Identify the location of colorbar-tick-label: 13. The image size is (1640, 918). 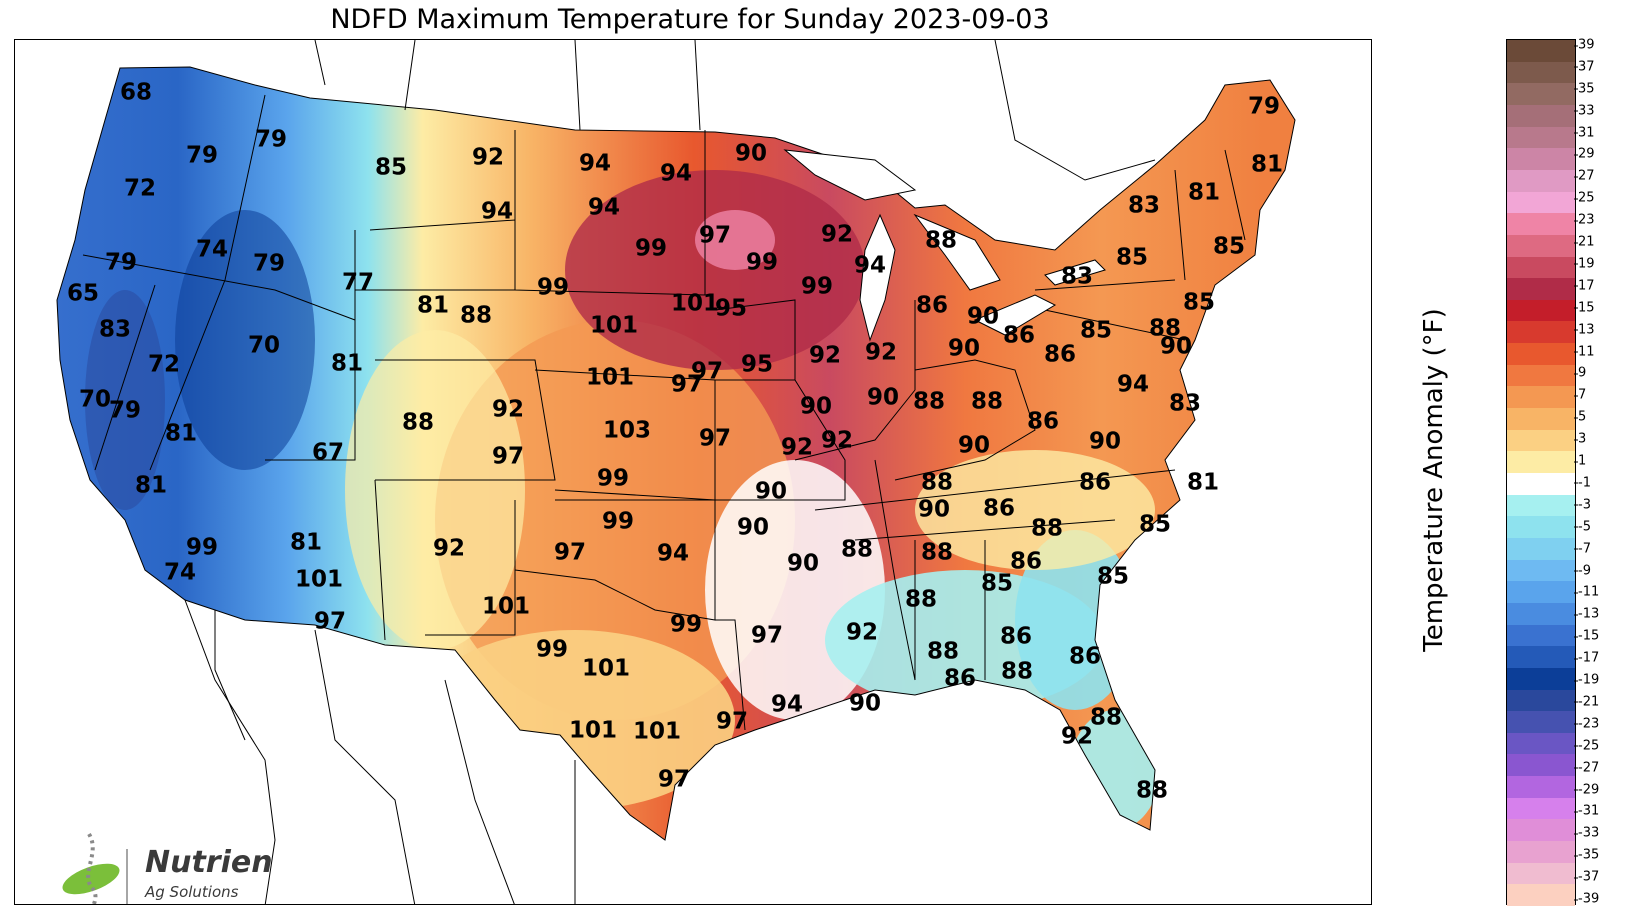
(1584, 330).